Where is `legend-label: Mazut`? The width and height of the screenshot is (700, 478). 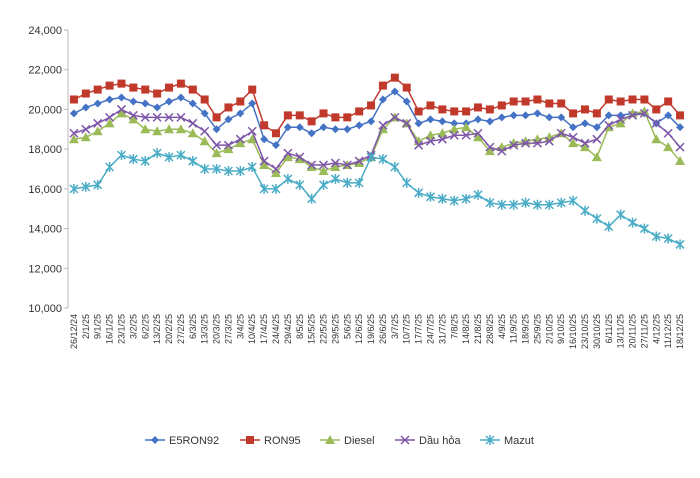 legend-label: Mazut is located at coordinates (519, 441).